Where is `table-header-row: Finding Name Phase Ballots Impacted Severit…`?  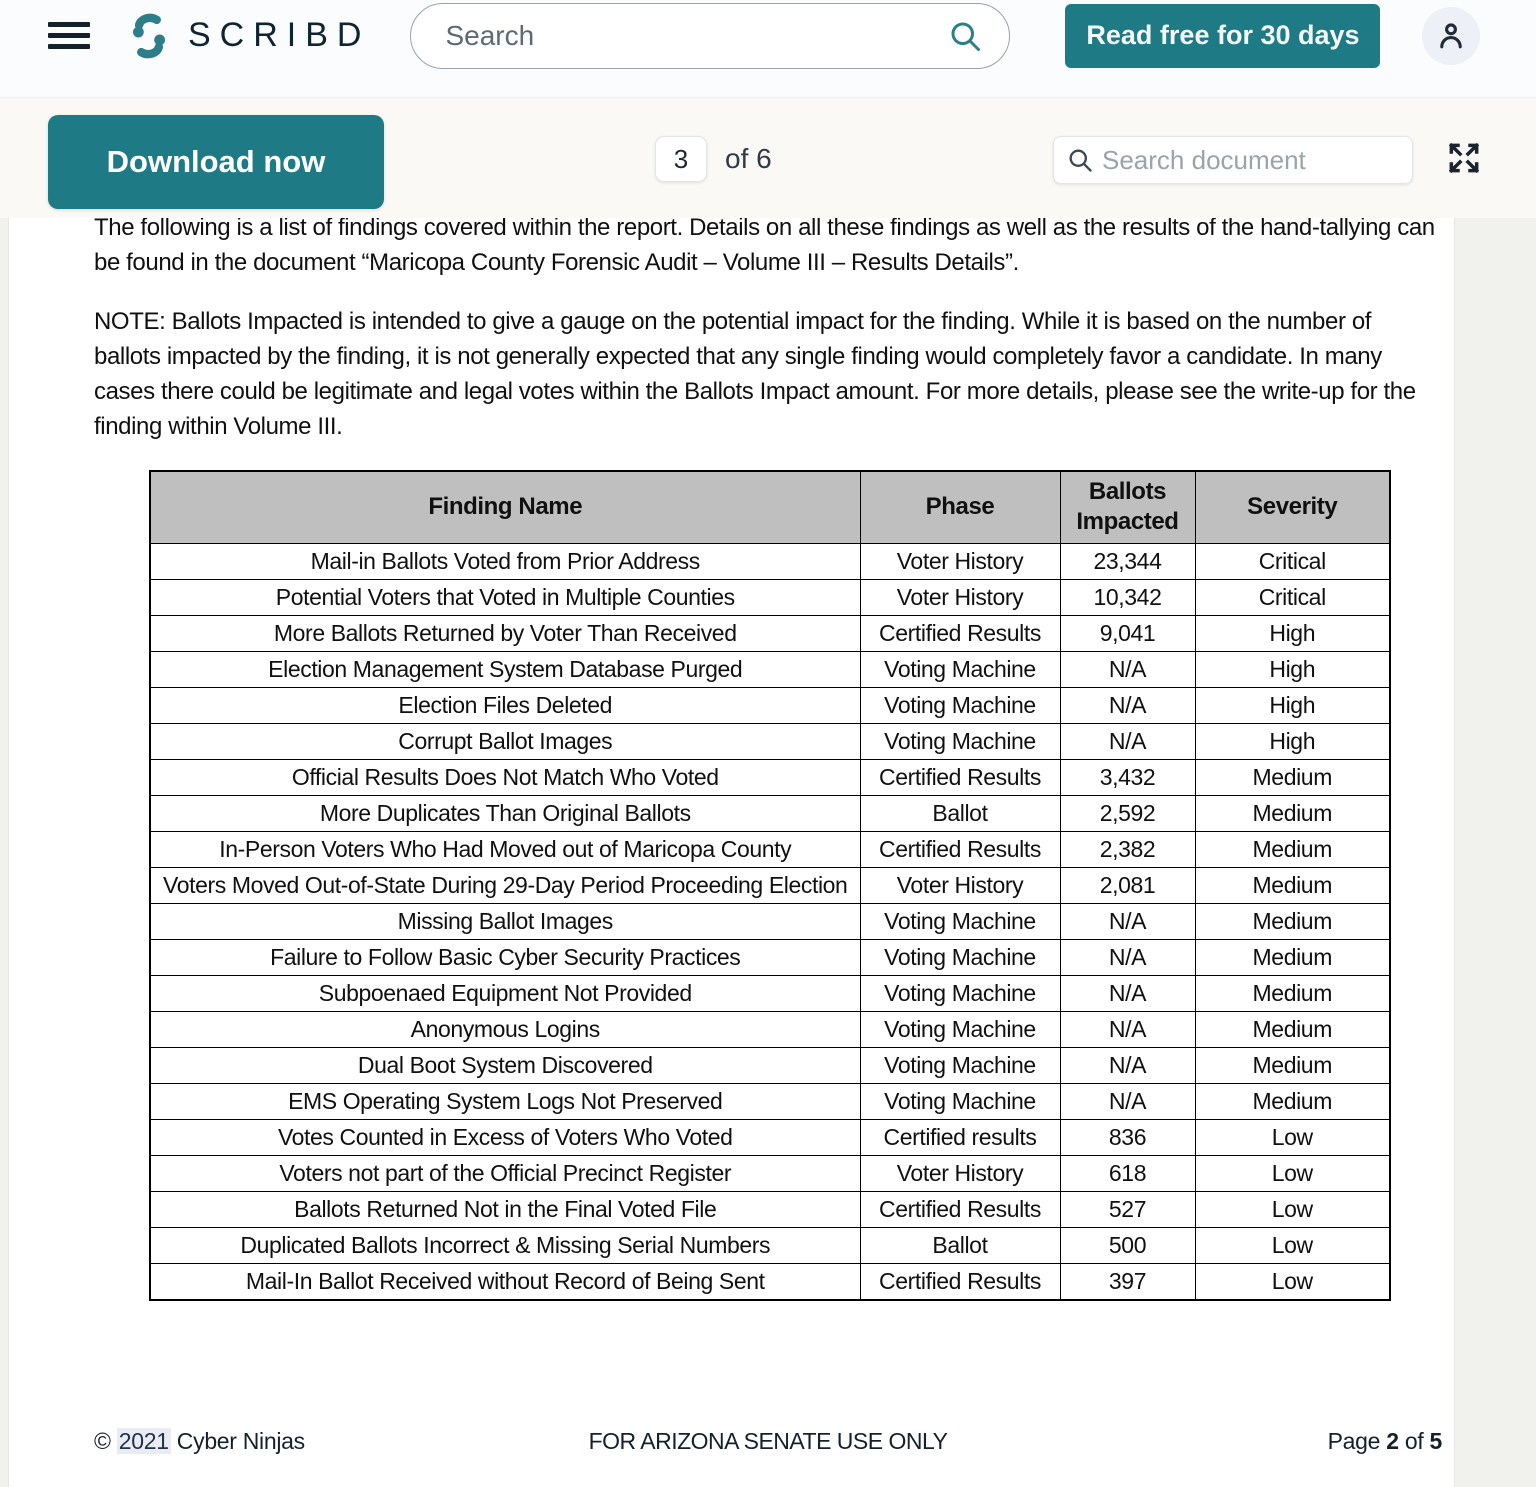 table-header-row: Finding Name Phase Ballots Impacted Severit… is located at coordinates (770, 507).